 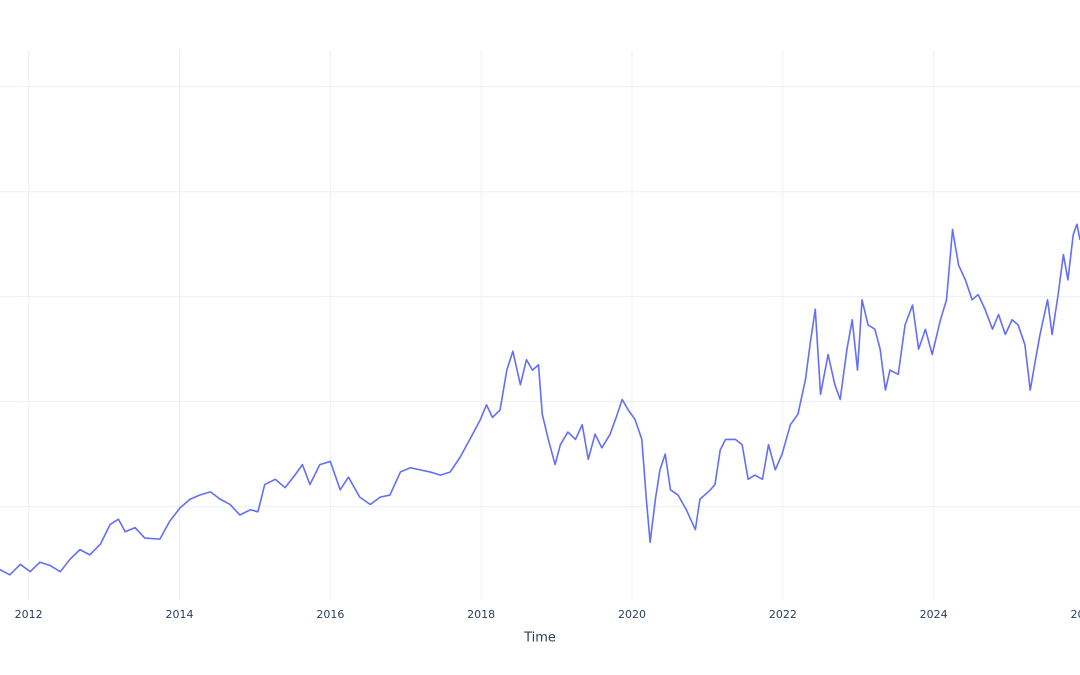 I want to click on x-tick-label: 2020, so click(x=632, y=614).